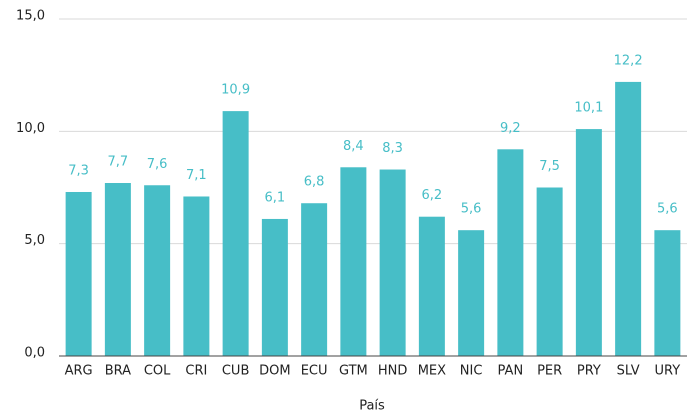 Image resolution: width=687 pixels, height=415 pixels. I want to click on x-tick-label: COL, so click(157, 371).